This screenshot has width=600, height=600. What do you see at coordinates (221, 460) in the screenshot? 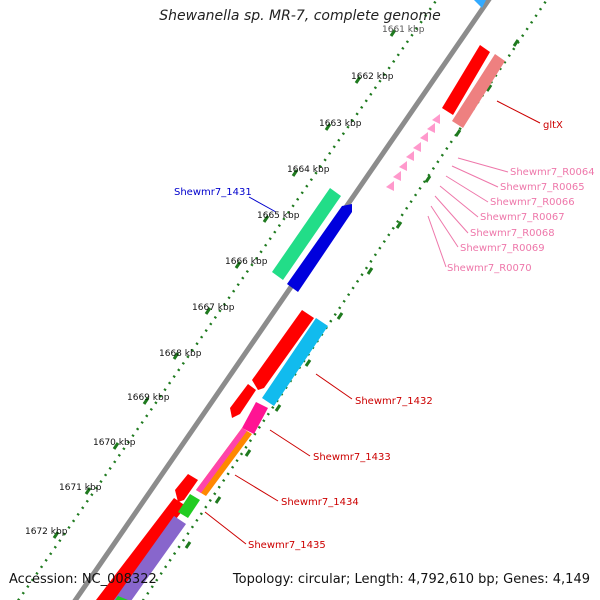
I see `s1434-pink-bar` at bounding box center [221, 460].